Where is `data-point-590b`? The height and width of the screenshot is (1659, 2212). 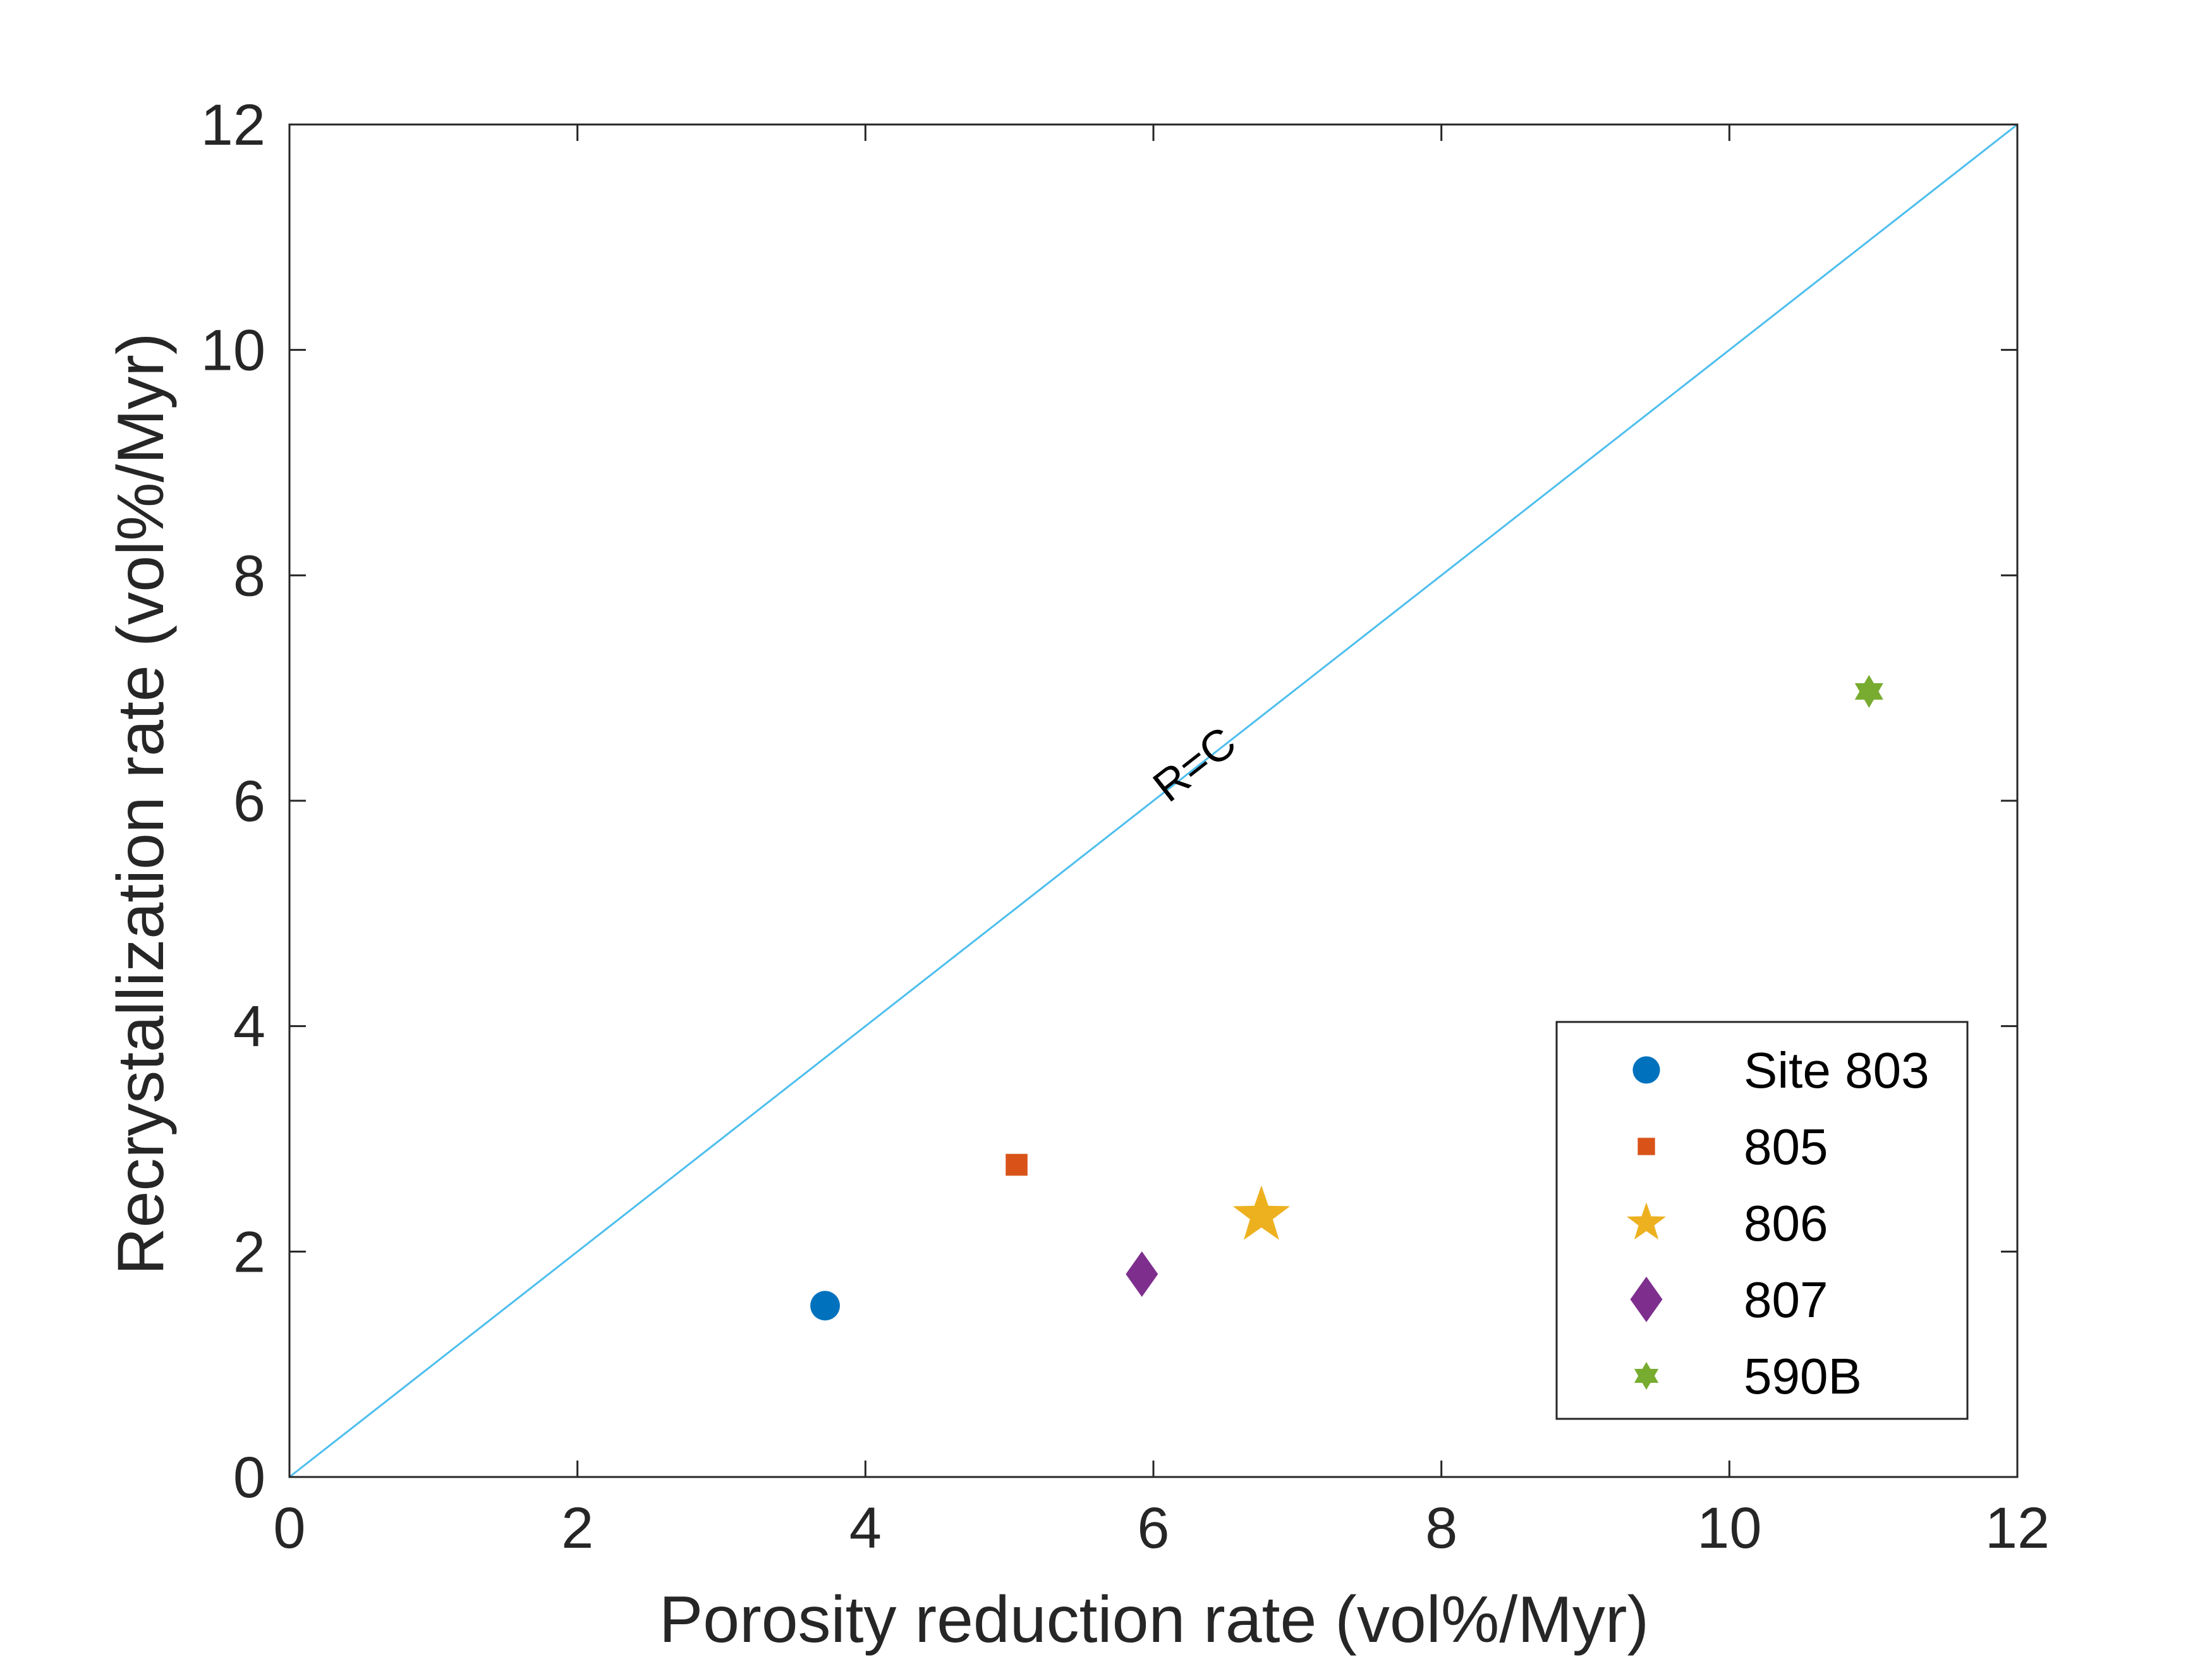 data-point-590b is located at coordinates (1868, 691).